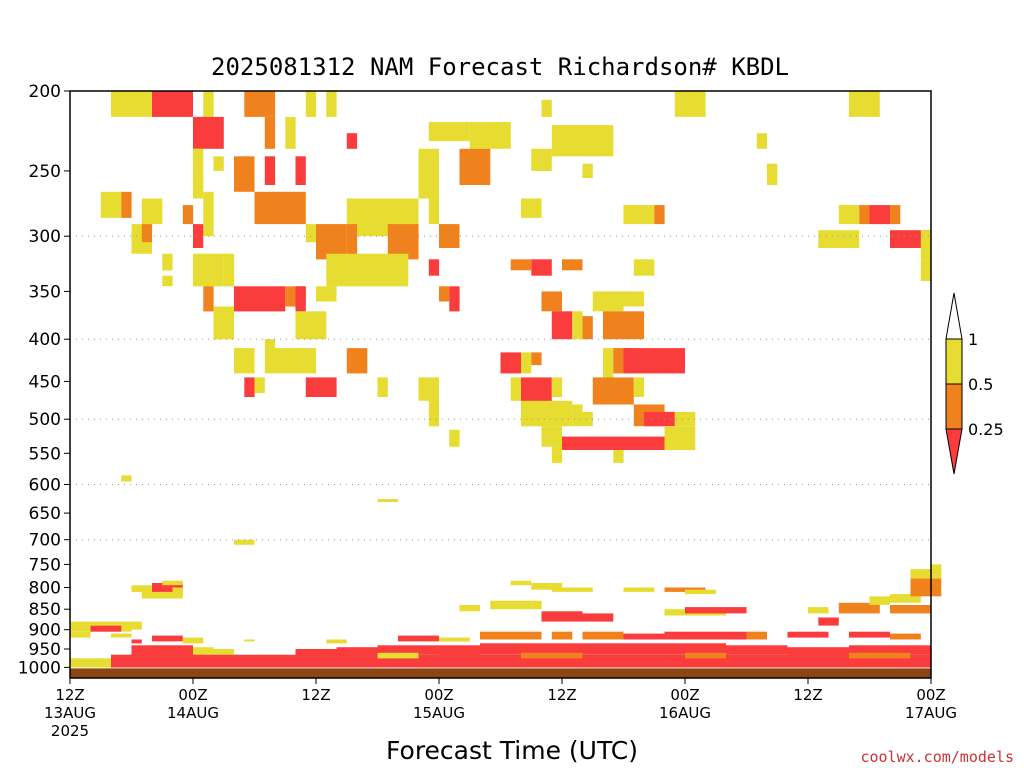 The image size is (1024, 768). Describe the element at coordinates (45, 172) in the screenshot. I see `y-tick-label: 250` at that location.